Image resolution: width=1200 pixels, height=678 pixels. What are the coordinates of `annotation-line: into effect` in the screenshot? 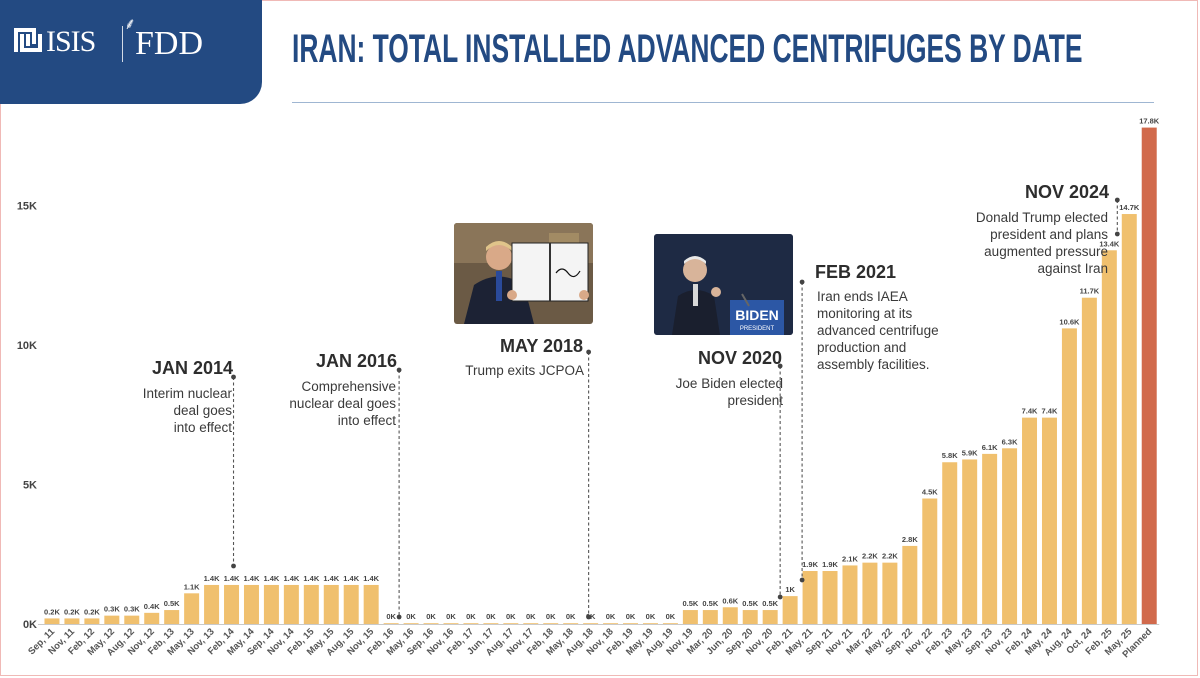 It's located at (202, 427).